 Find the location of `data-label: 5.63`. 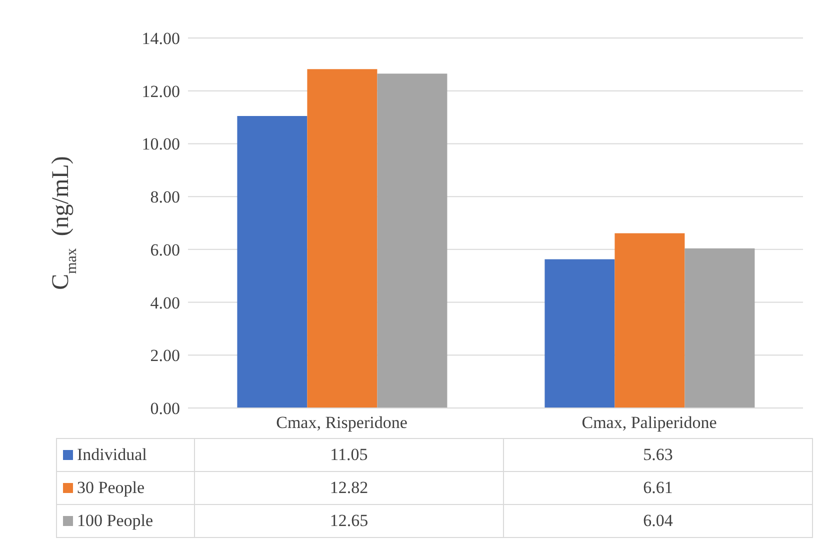

data-label: 5.63 is located at coordinates (657, 455).